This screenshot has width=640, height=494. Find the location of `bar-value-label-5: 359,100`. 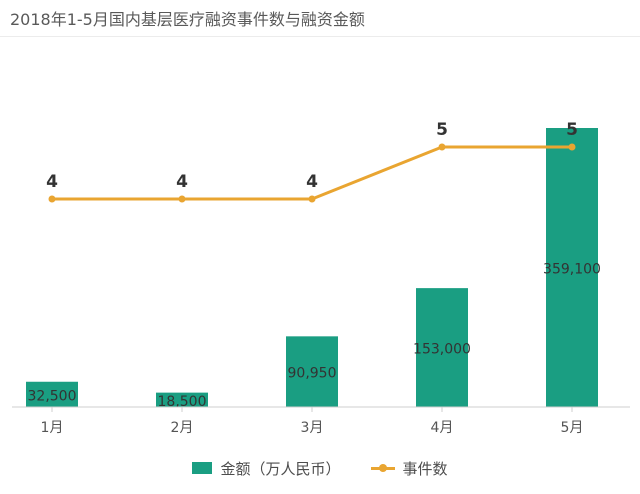

bar-value-label-5: 359,100 is located at coordinates (572, 270).